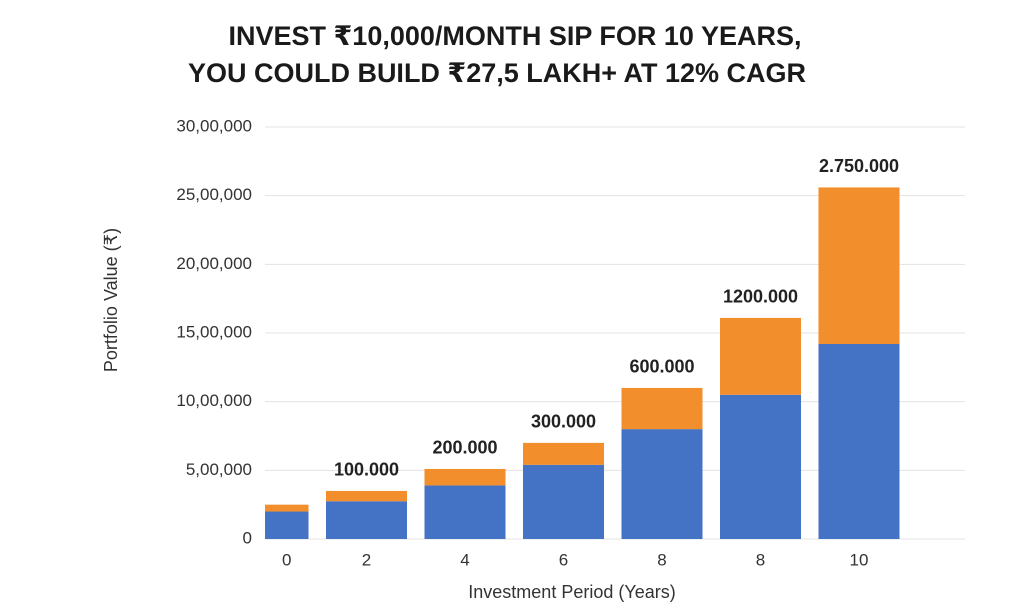  I want to click on y-tick-label: 20,00,000, so click(214, 263).